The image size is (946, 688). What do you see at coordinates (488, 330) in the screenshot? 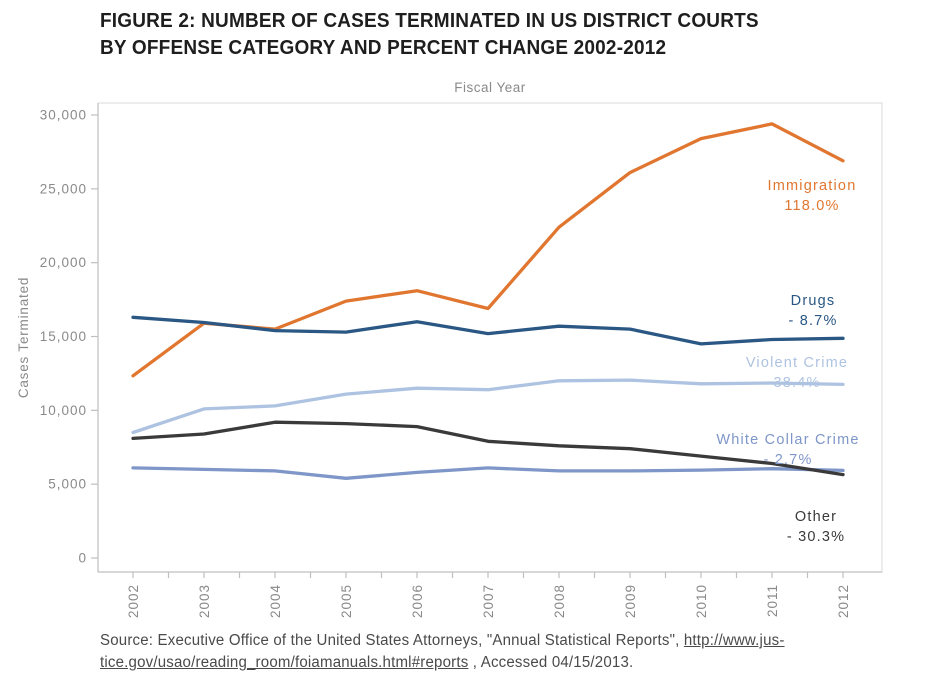
I see `series-line-drugs` at bounding box center [488, 330].